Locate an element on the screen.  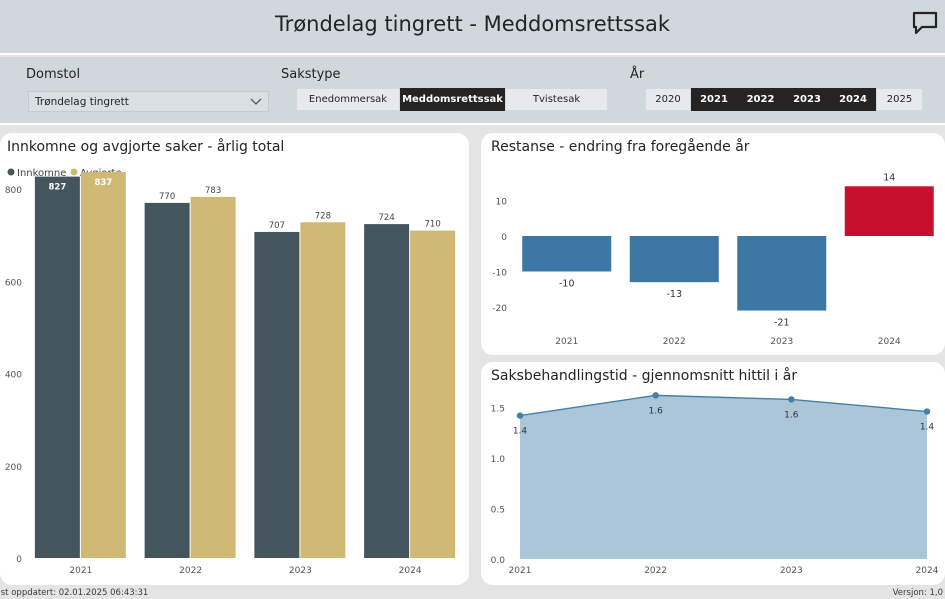
data-label: 827 is located at coordinates (58, 188).